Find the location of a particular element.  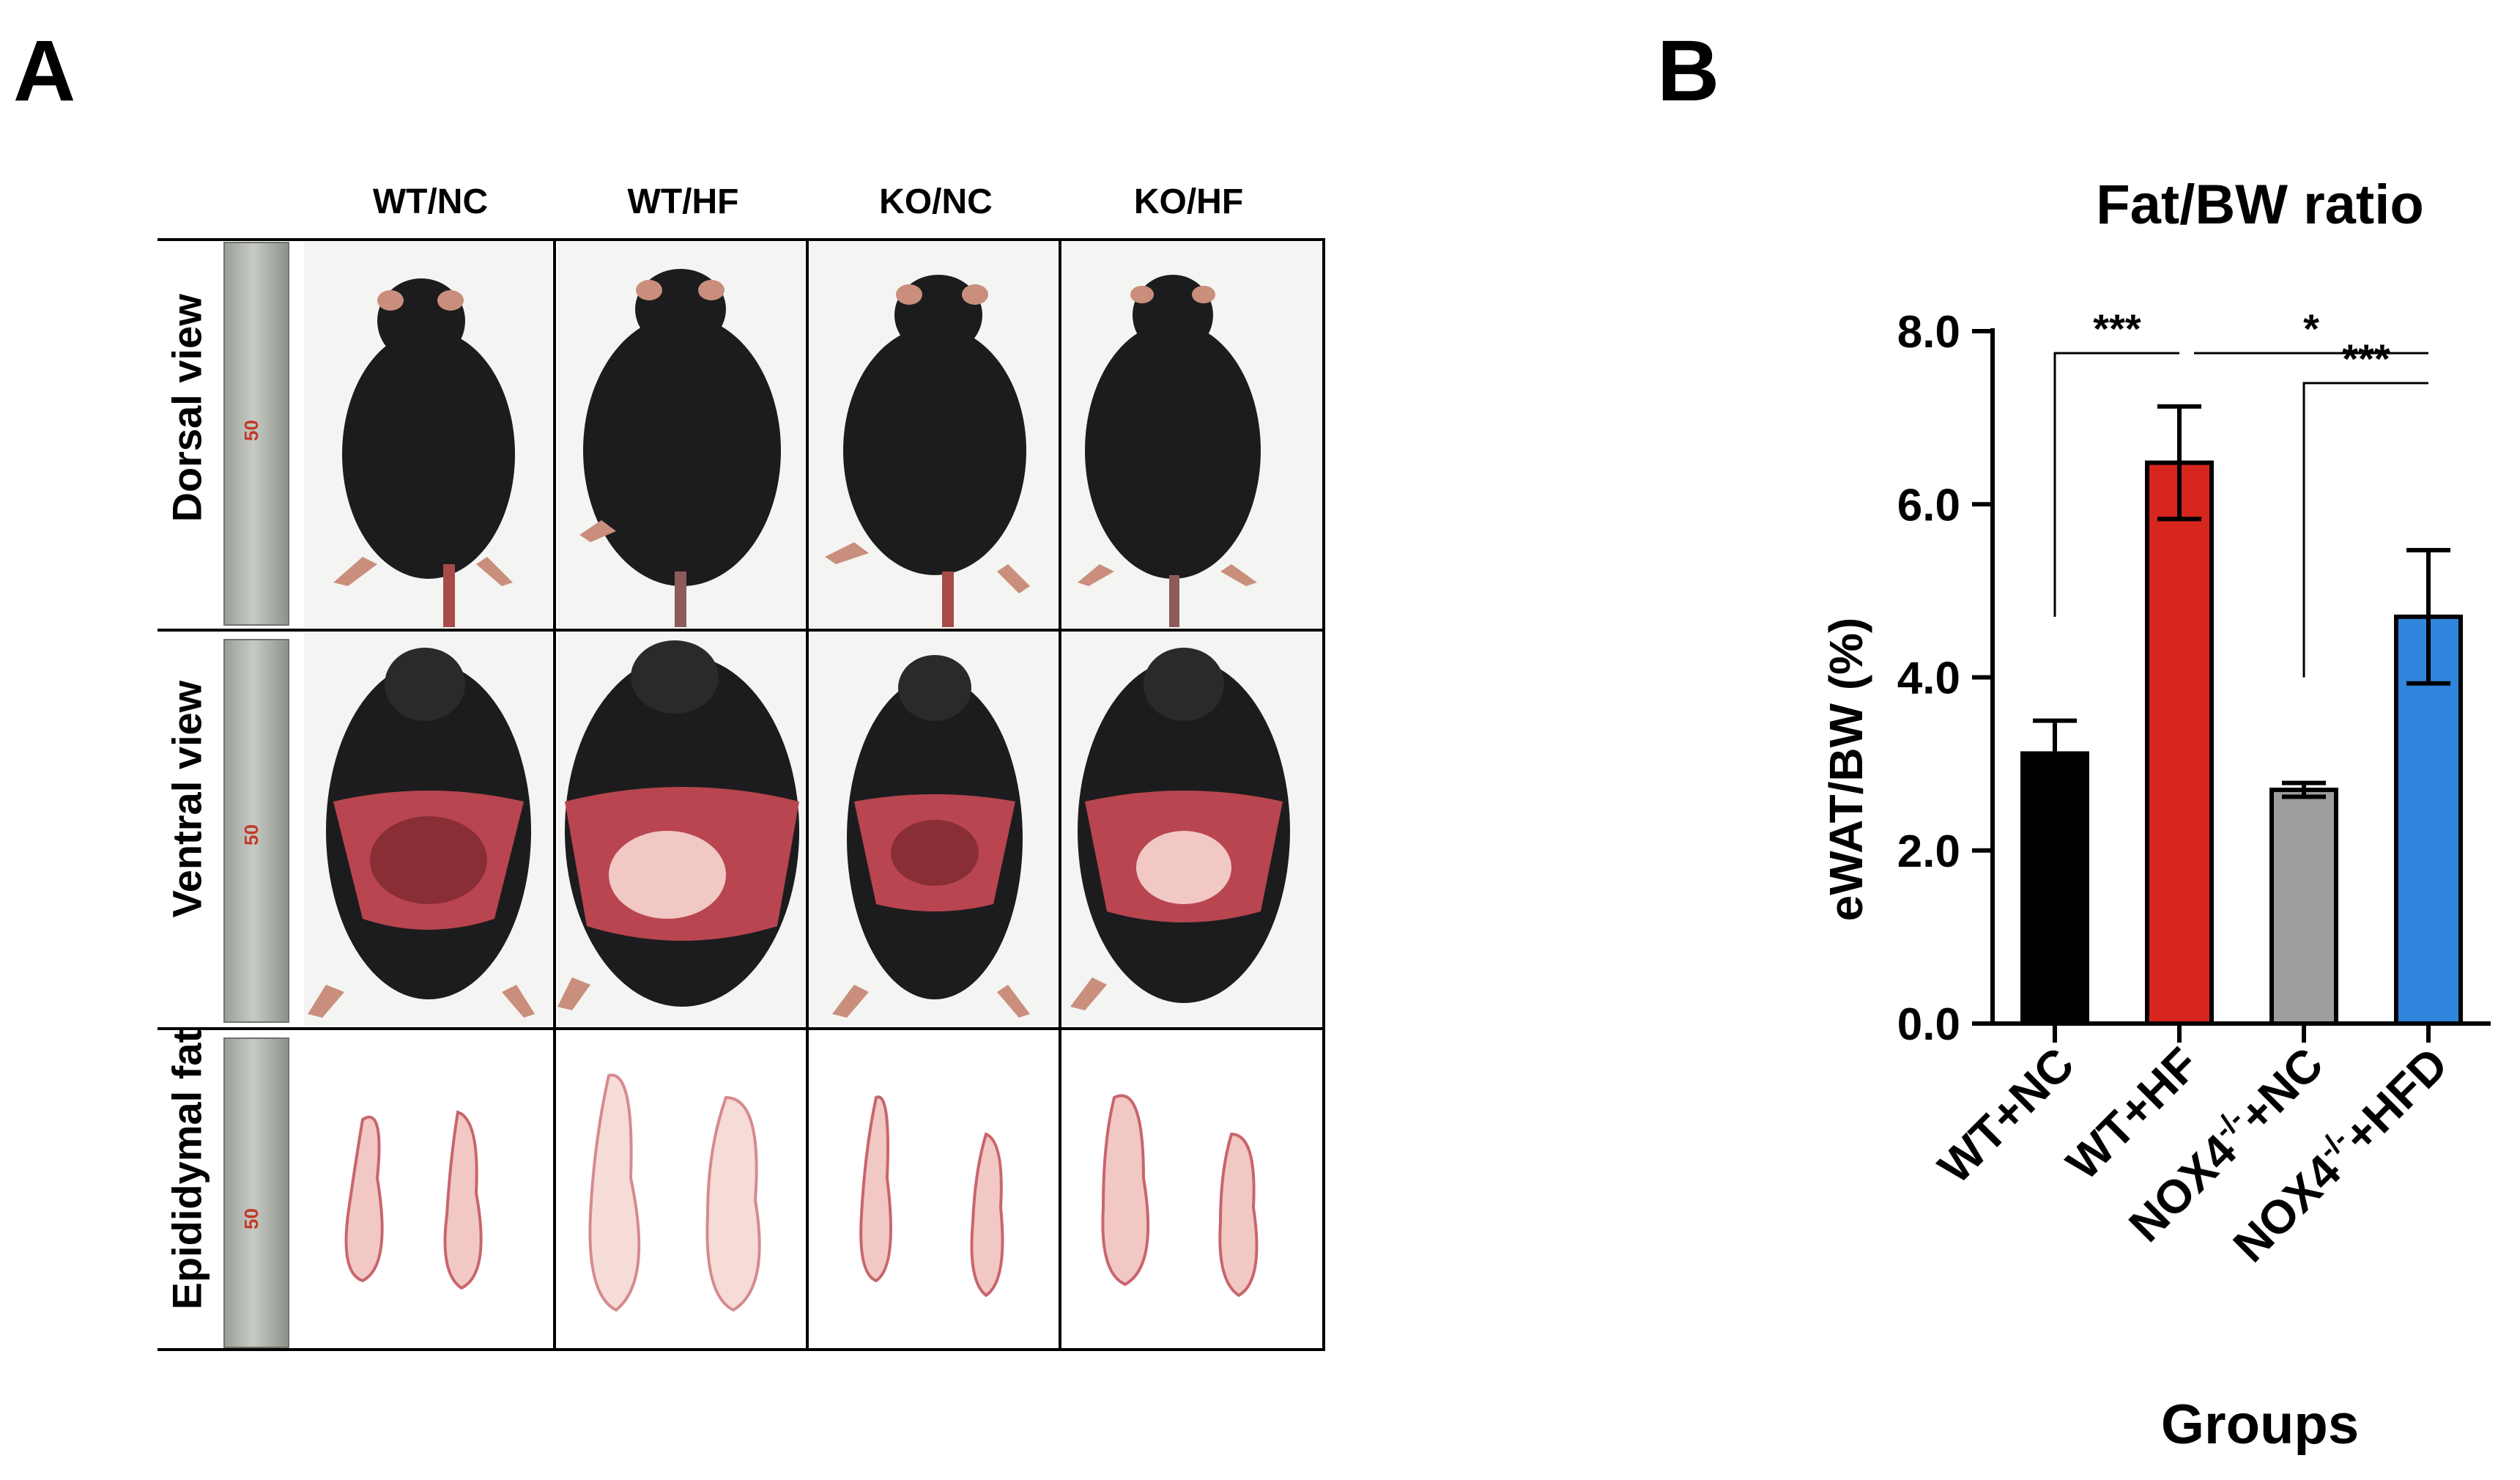

ruler-ventral: 50 is located at coordinates (256, 831).